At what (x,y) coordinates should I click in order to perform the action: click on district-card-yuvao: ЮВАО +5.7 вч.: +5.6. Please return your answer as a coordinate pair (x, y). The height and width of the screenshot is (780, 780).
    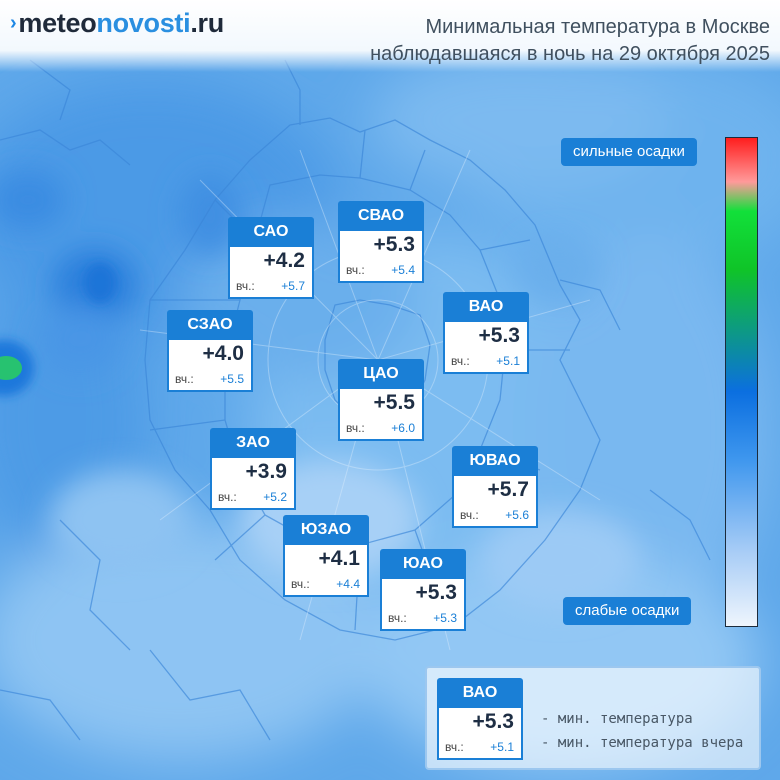
    Looking at the image, I should click on (495, 487).